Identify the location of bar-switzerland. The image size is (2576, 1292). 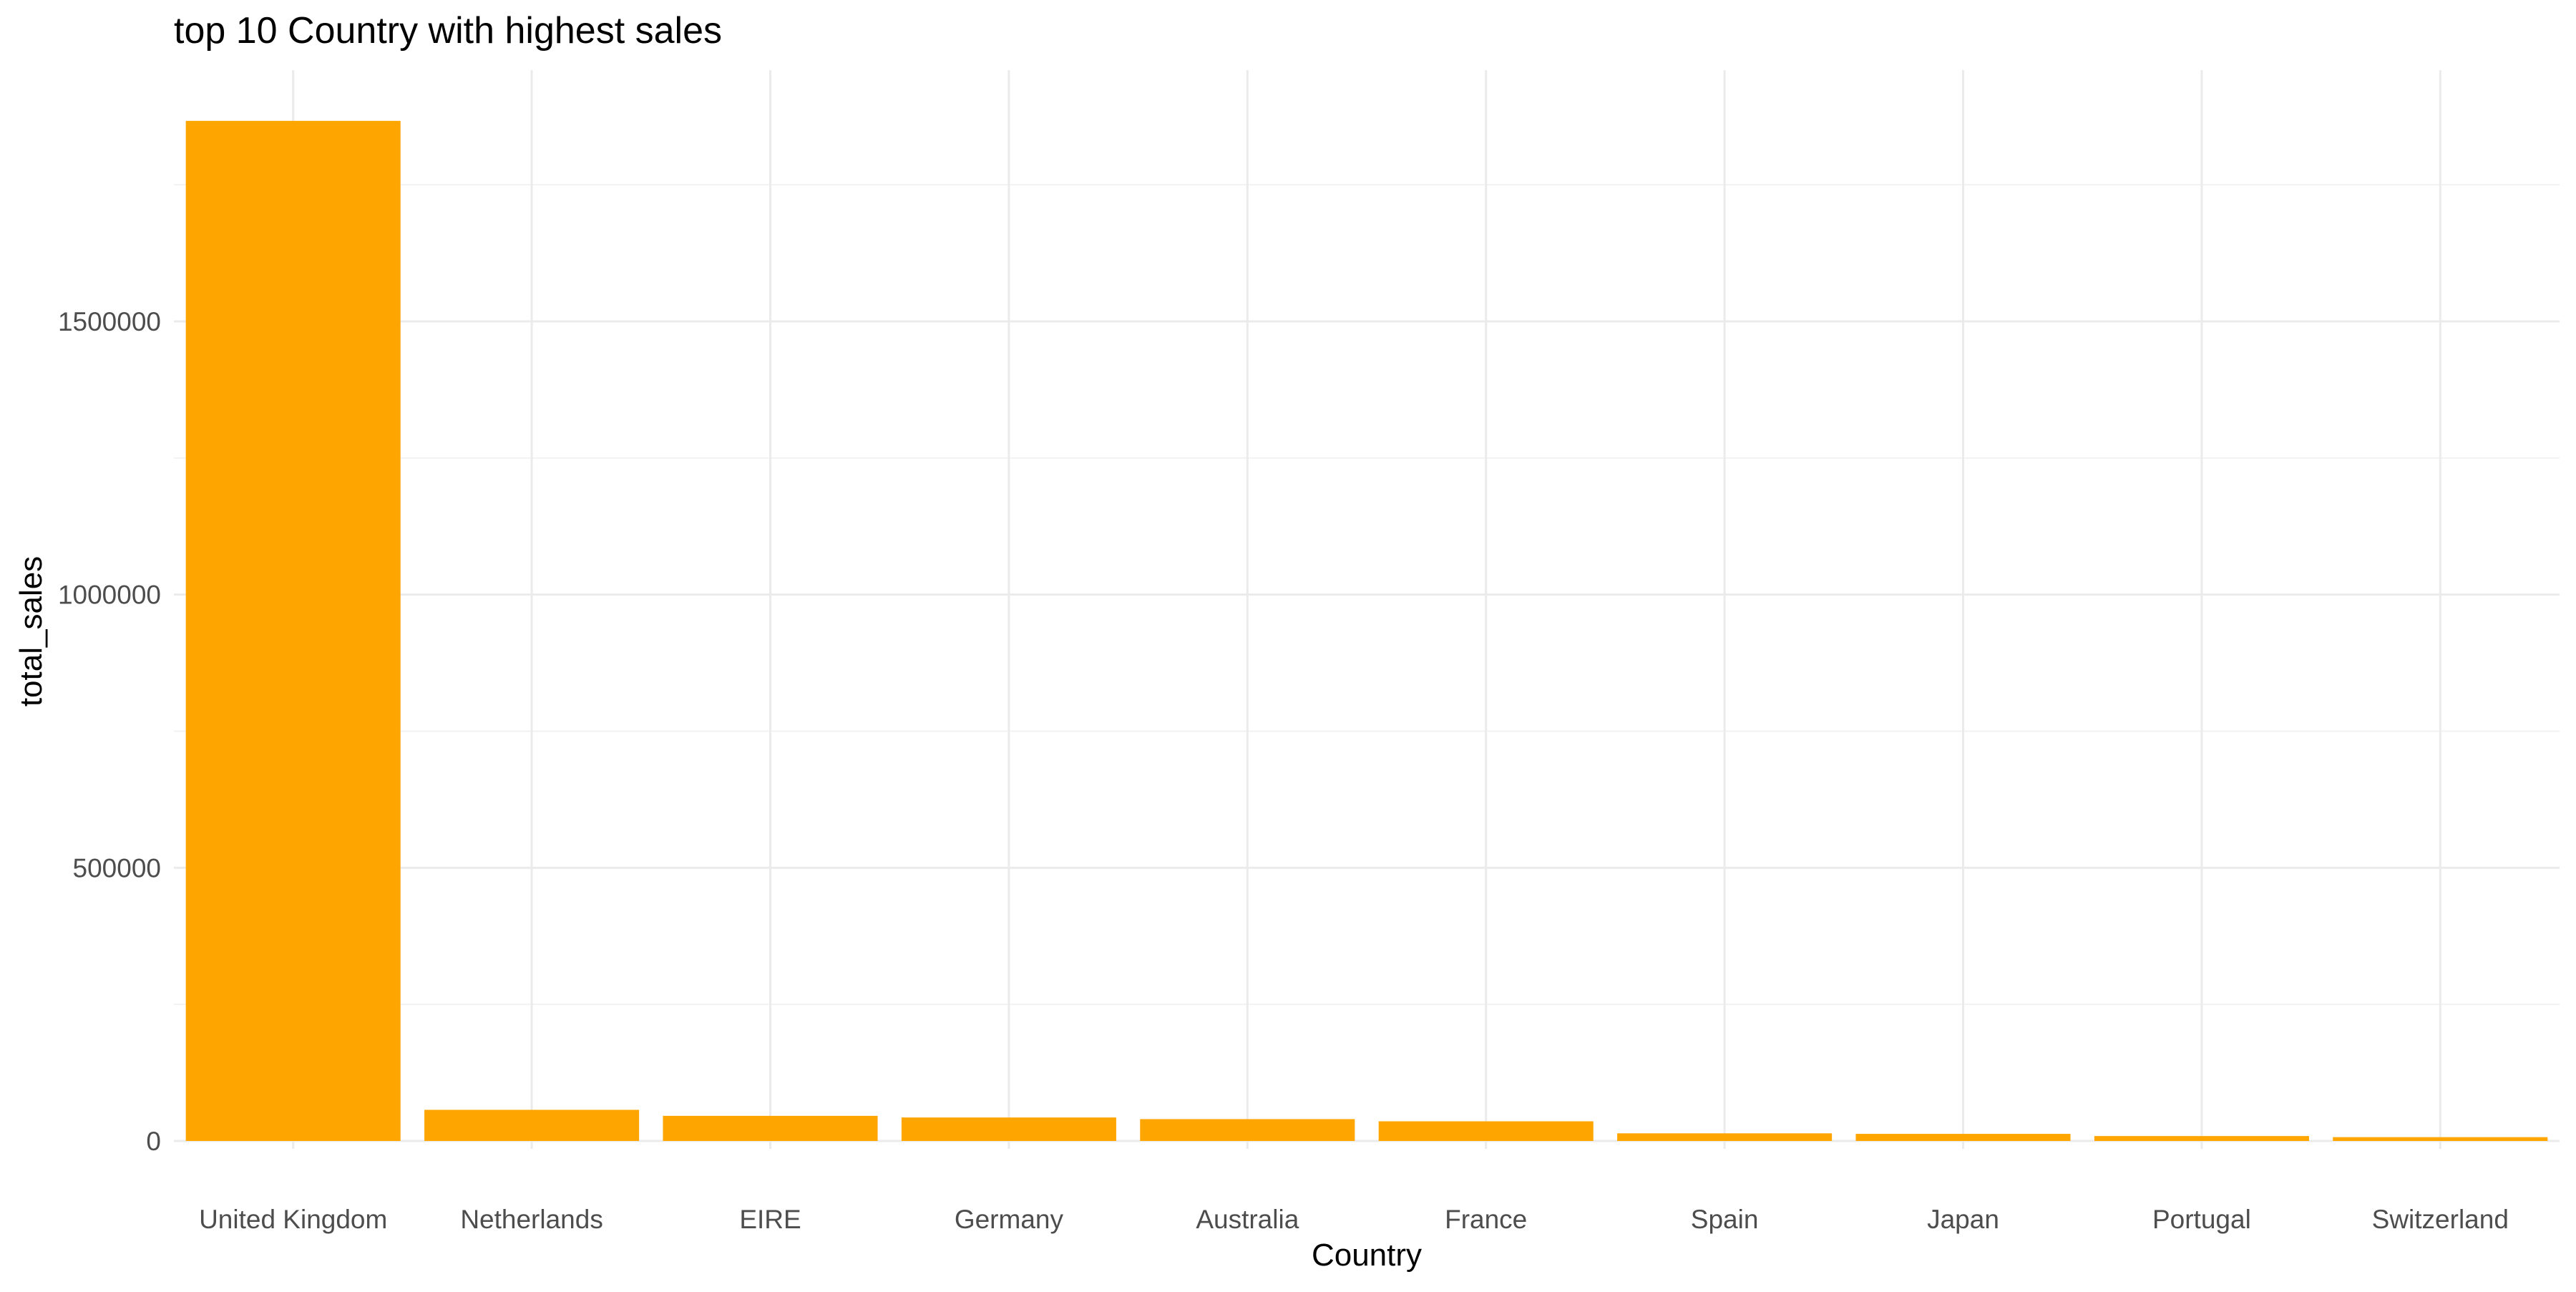
(2440, 1139).